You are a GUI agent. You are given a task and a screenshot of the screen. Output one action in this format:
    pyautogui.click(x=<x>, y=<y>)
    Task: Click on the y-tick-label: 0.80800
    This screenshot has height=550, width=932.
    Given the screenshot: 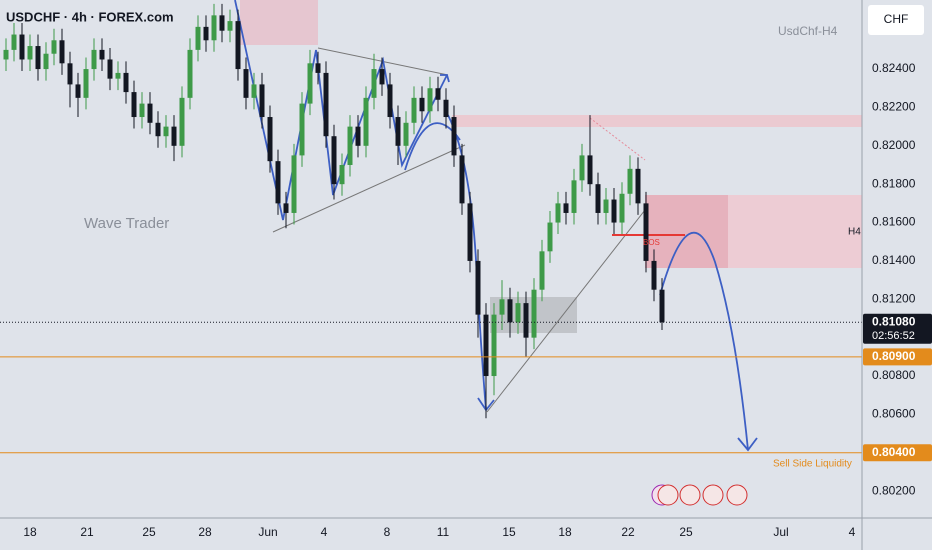 What is the action you would take?
    pyautogui.click(x=894, y=375)
    